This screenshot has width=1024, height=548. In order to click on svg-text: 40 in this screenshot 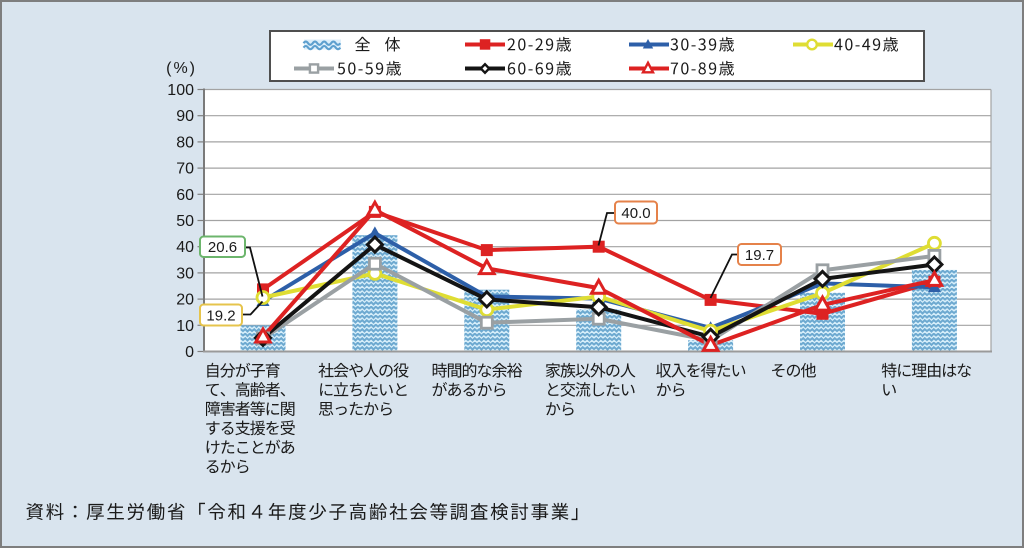, I will do `click(185, 247)`.